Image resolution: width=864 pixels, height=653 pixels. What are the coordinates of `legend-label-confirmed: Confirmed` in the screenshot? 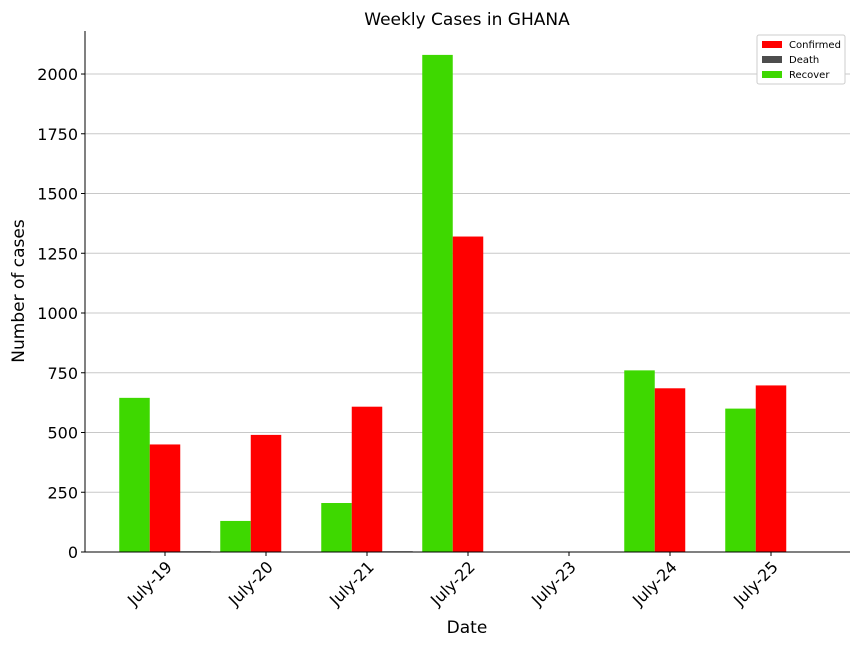 It's located at (815, 45).